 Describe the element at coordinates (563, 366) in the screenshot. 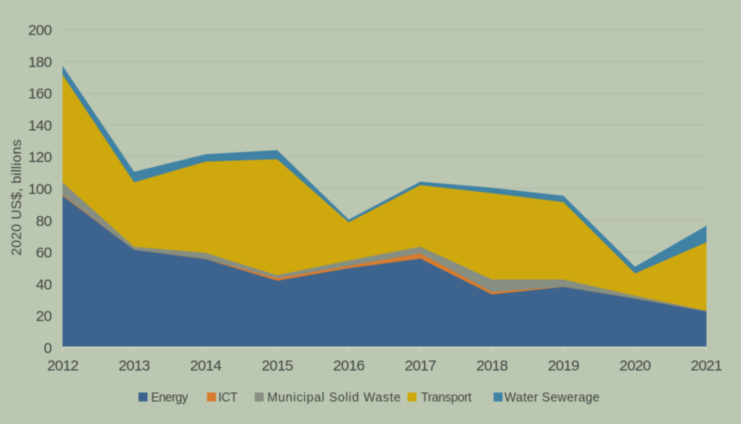

I see `svg-text: 2019` at that location.